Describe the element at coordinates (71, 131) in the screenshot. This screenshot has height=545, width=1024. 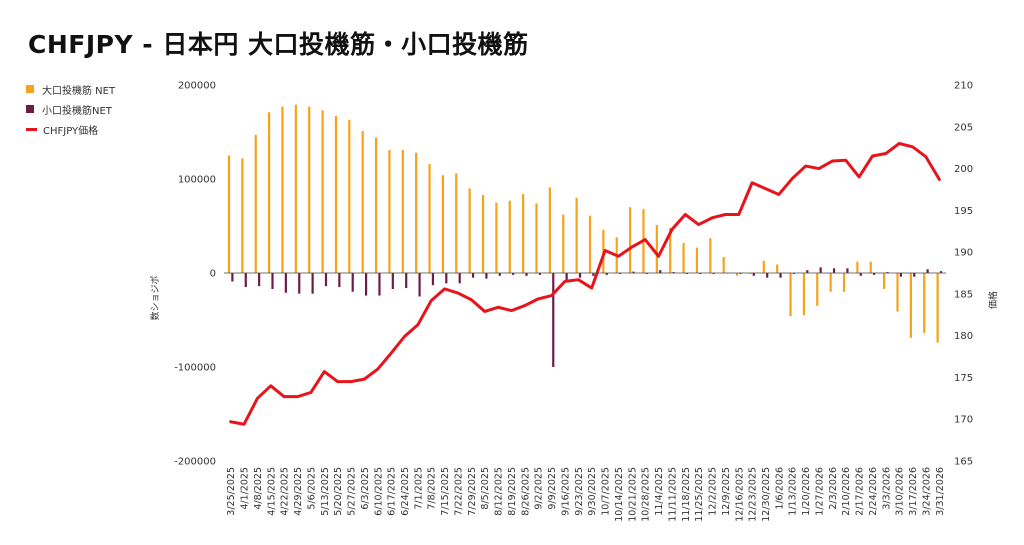
I see `legend-label-price: CHFJPY価格` at that location.